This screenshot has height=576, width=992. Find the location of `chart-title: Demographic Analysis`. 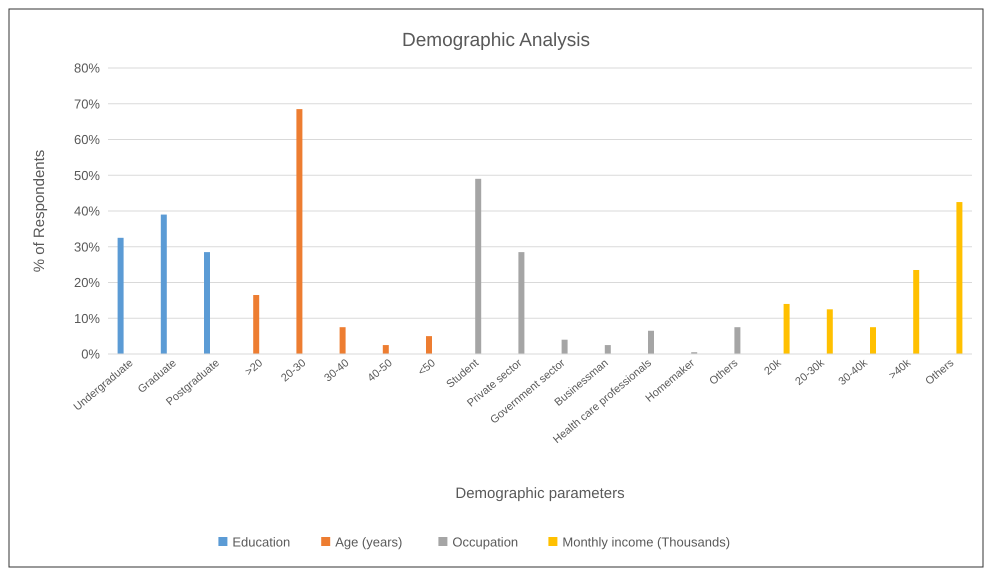

chart-title: Demographic Analysis is located at coordinates (496, 40).